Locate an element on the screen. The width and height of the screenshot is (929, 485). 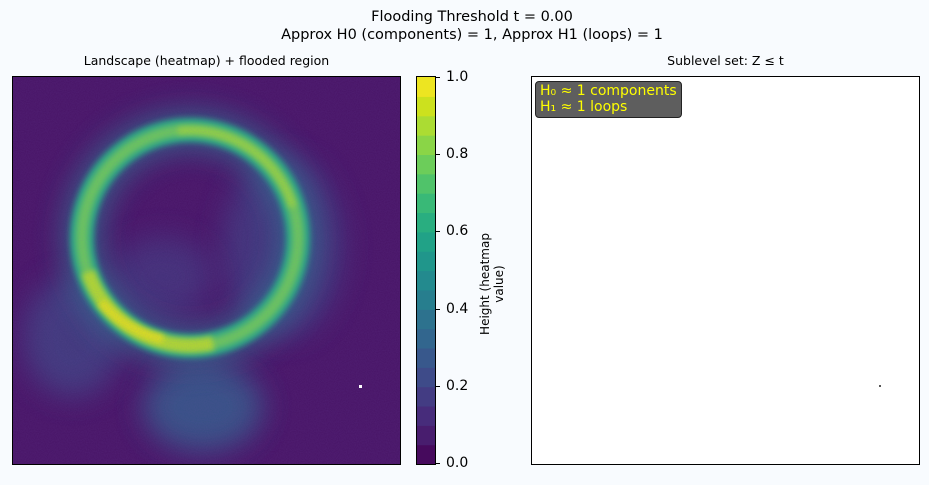
colorbar-gradient is located at coordinates (426, 270).